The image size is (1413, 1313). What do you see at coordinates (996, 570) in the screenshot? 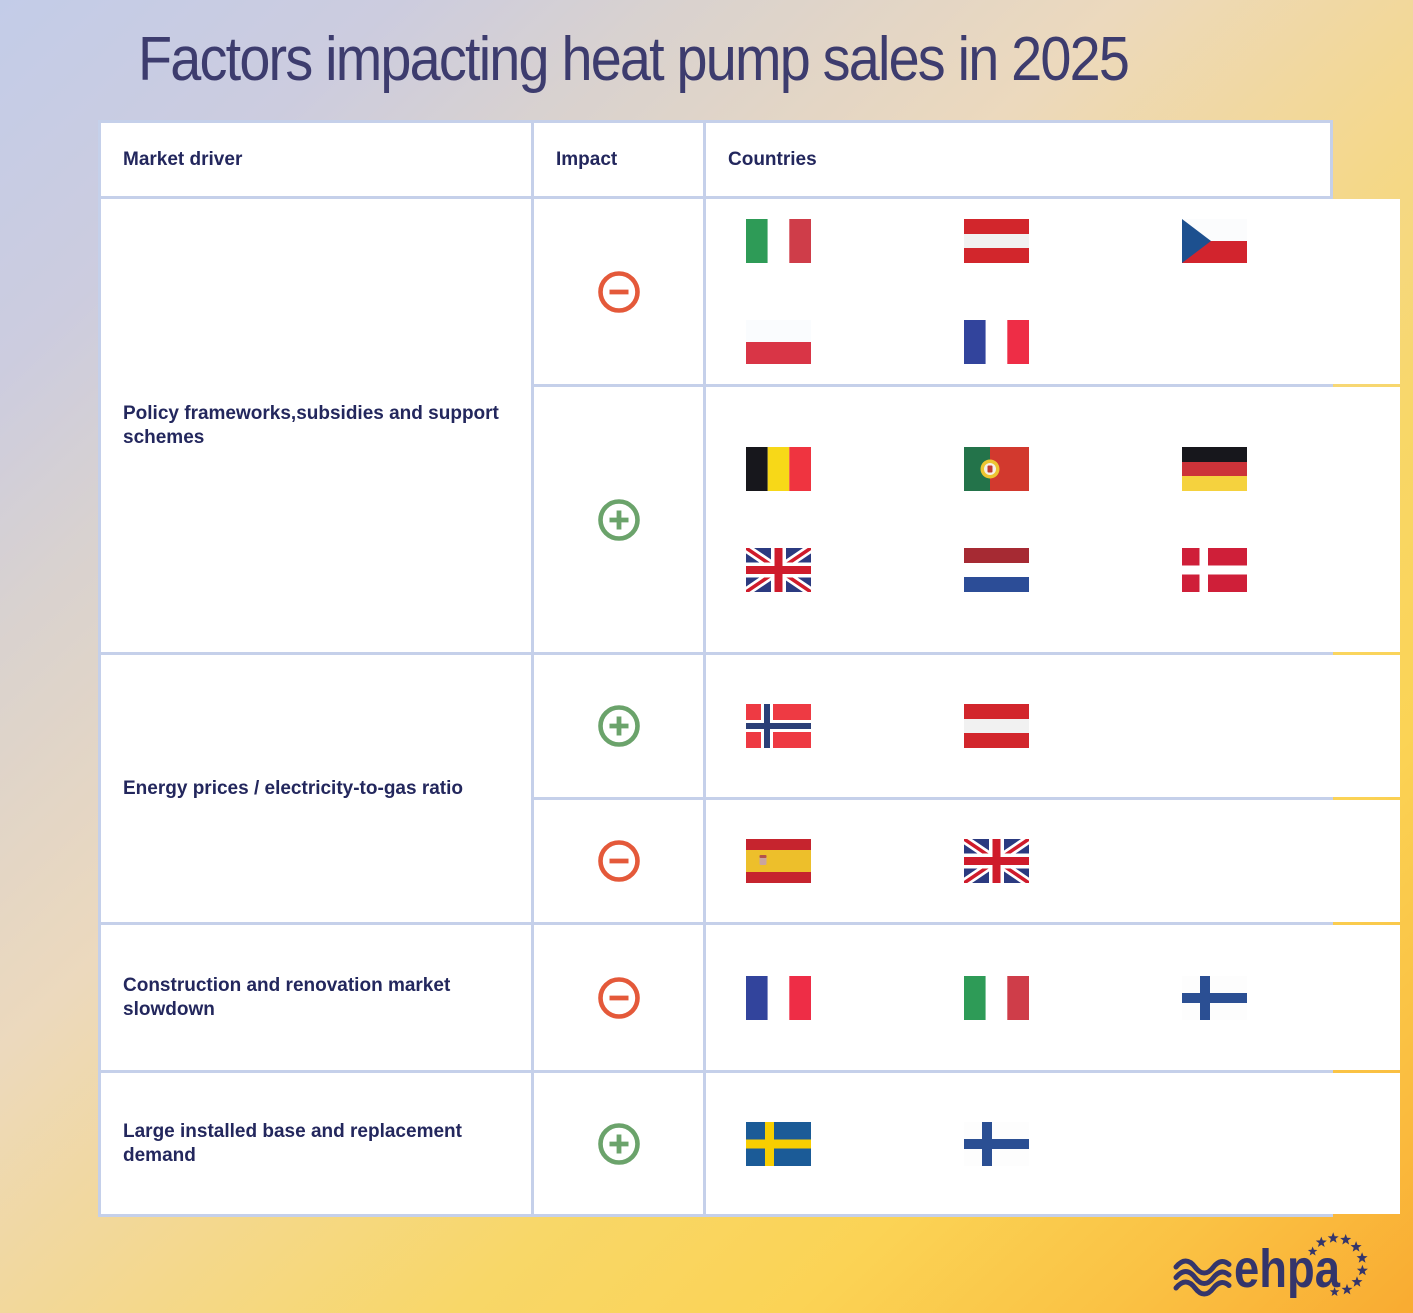
I see `flag-netherlands` at bounding box center [996, 570].